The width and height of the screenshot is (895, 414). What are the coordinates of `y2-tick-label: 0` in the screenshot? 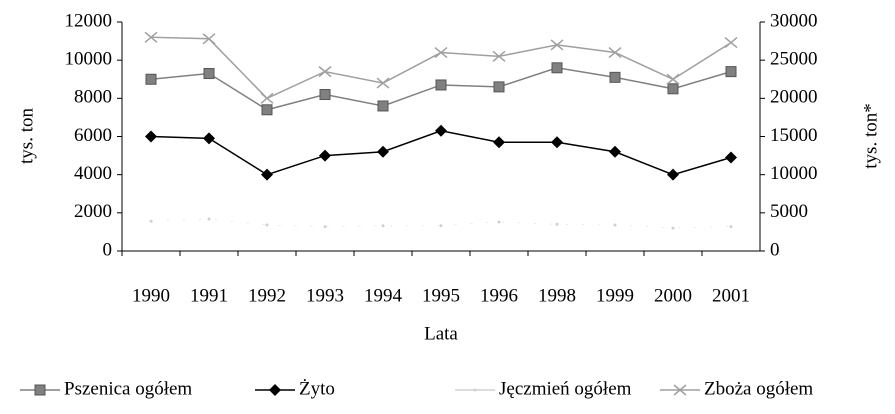 It's located at (775, 249).